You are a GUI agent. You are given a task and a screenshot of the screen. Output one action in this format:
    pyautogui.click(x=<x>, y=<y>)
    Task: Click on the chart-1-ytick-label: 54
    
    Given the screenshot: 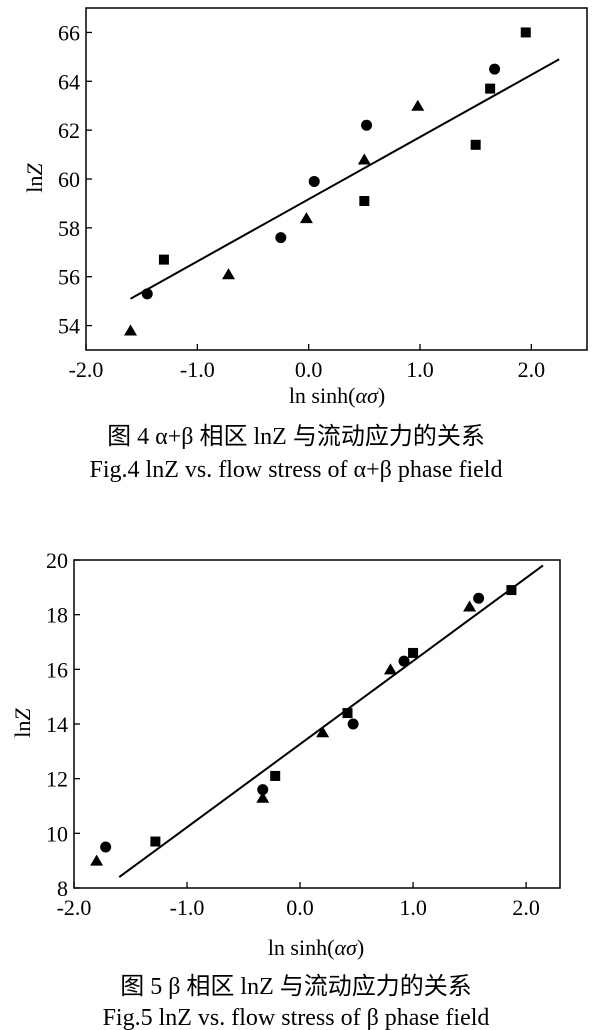 What is the action you would take?
    pyautogui.click(x=69, y=326)
    